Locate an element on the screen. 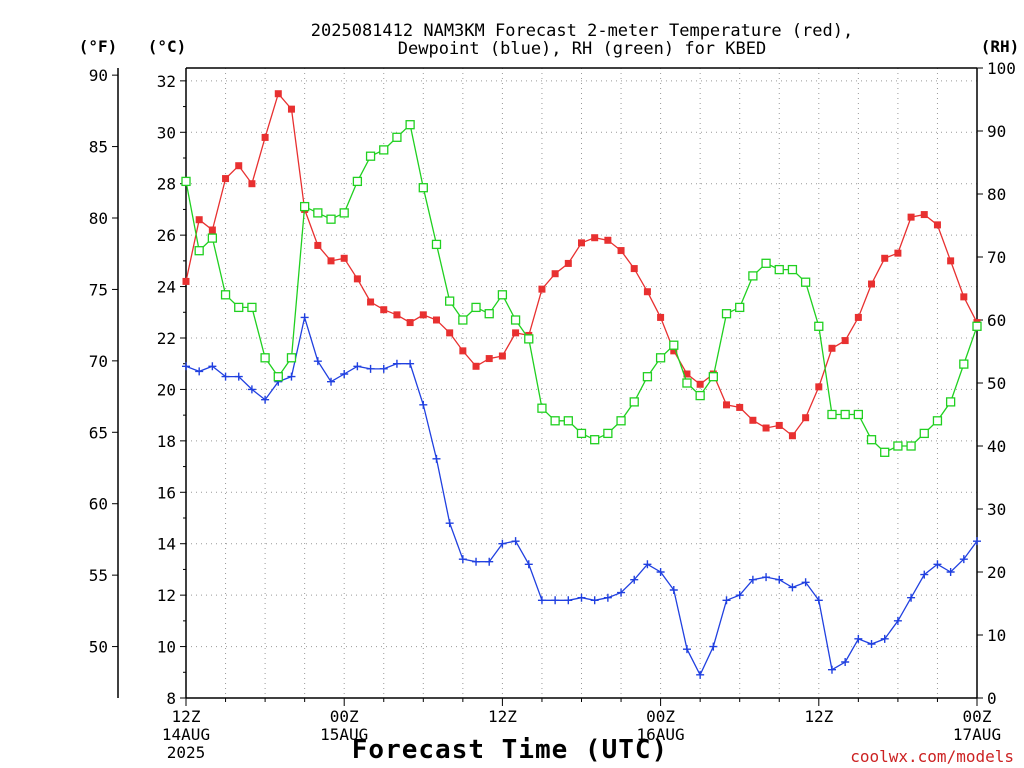 The width and height of the screenshot is (1024, 768). rh-tick-label: 40 is located at coordinates (996, 446).